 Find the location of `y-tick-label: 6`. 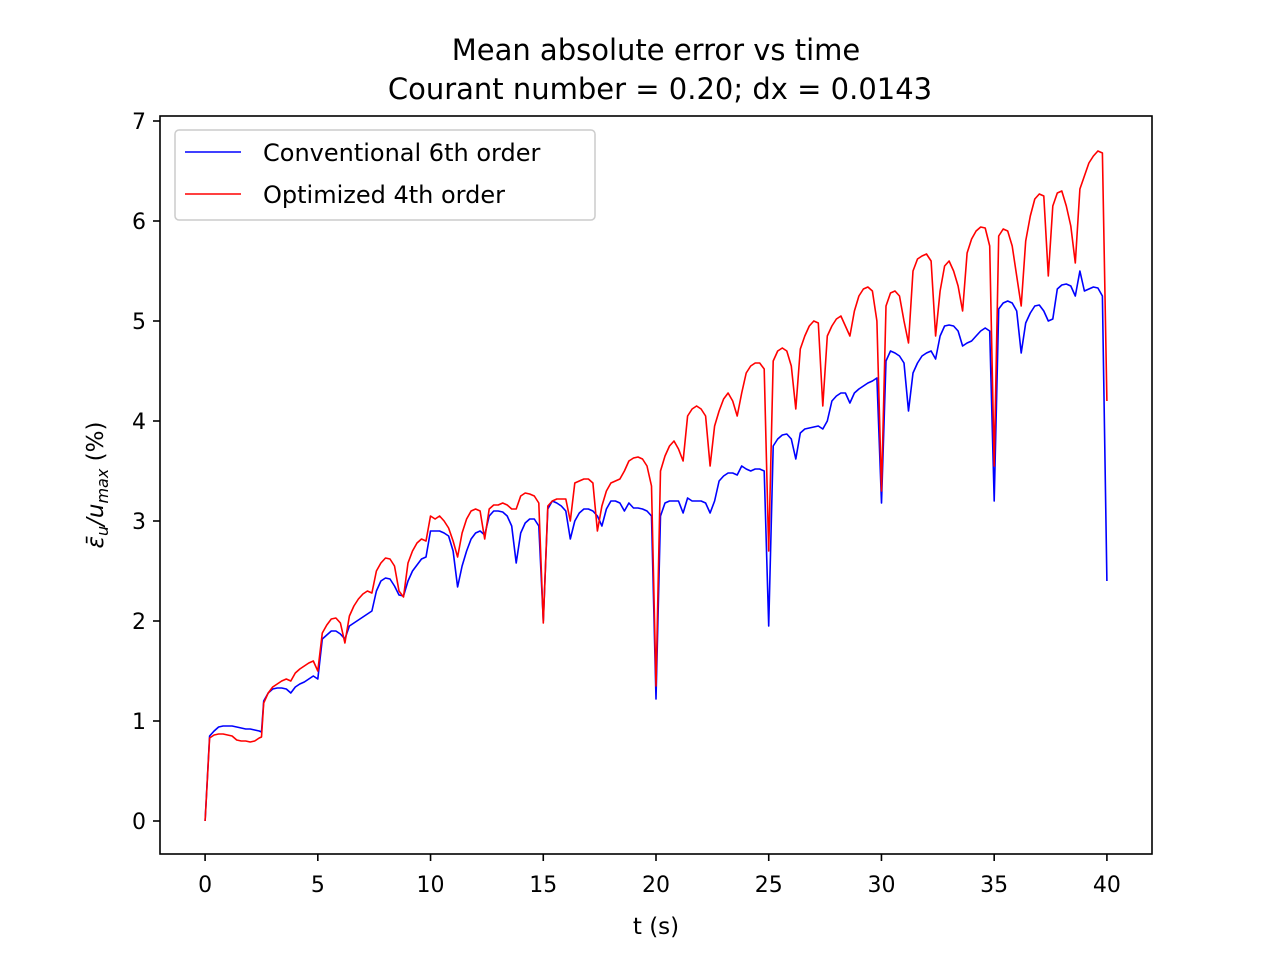

y-tick-label: 6 is located at coordinates (139, 222).